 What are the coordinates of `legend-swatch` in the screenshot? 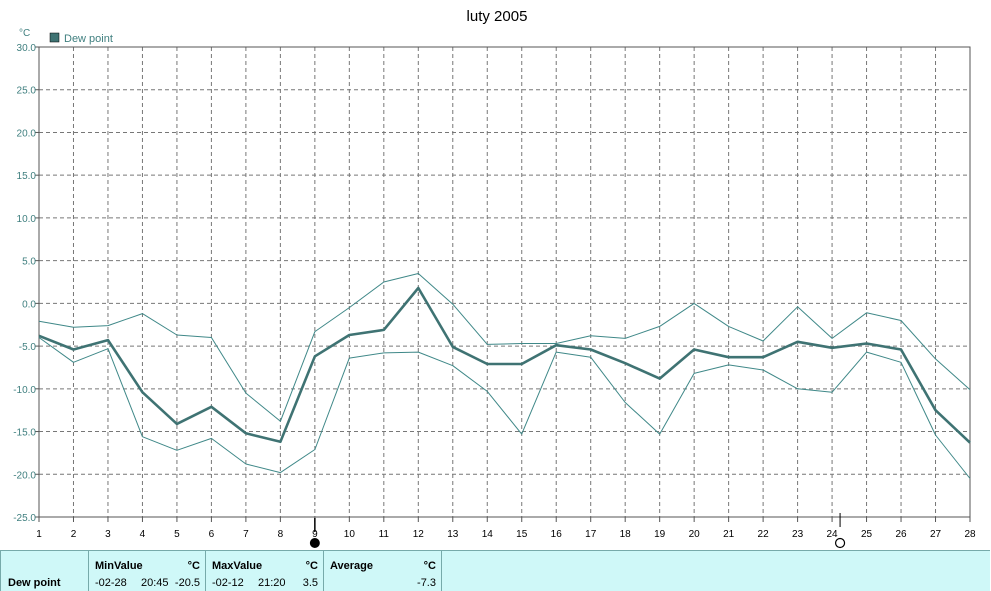 It's located at (54, 37).